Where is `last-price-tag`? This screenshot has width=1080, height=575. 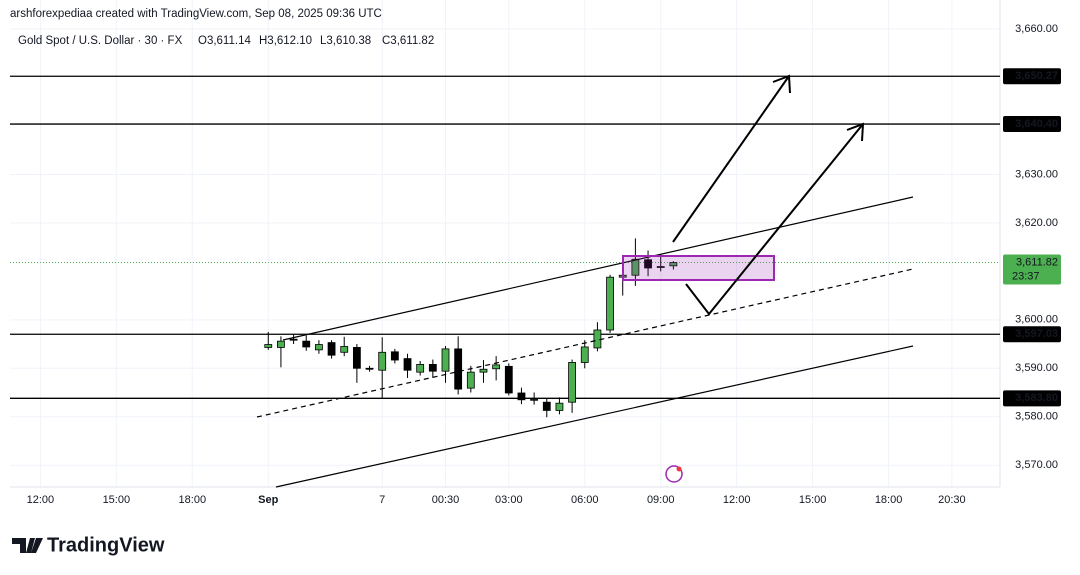
last-price-tag is located at coordinates (1032, 269).